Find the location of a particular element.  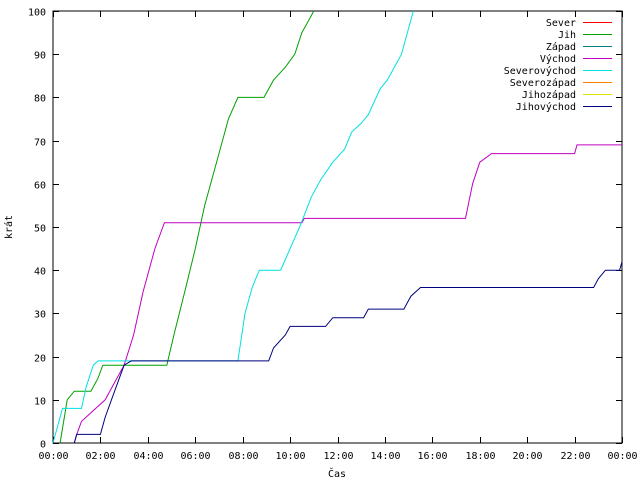

y-tick-label: 80 is located at coordinates (40, 99).